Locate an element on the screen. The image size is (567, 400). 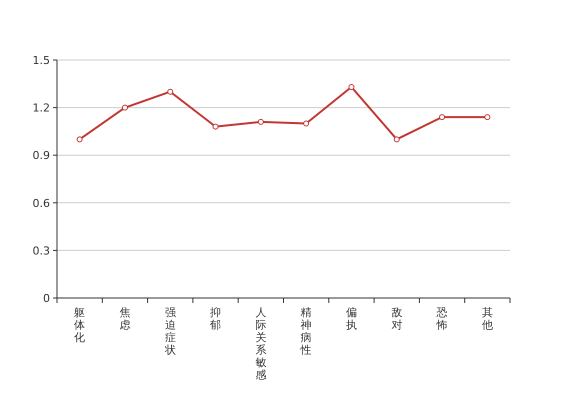
x-tick-label: 其他 is located at coordinates (487, 319).